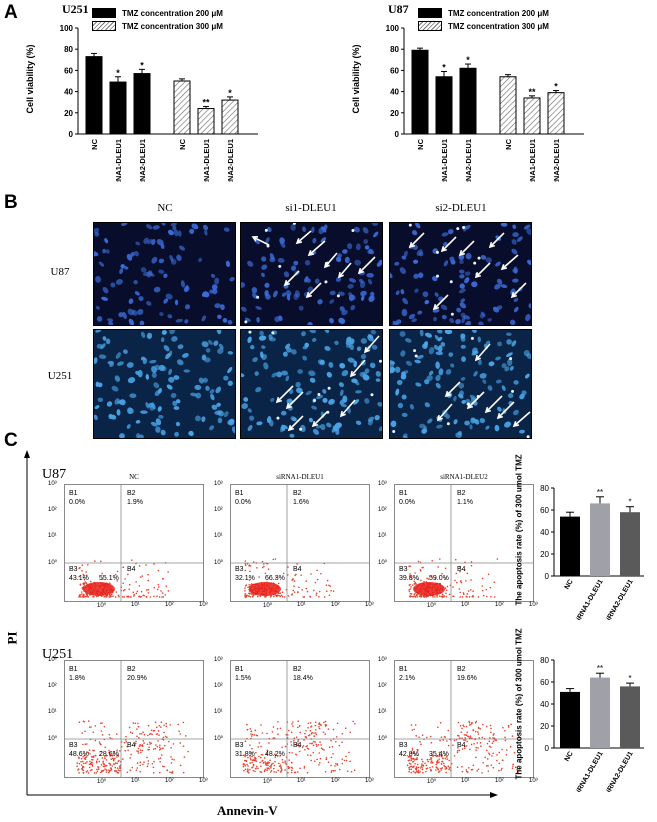 The height and width of the screenshot is (822, 657). Describe the element at coordinates (429, 589) in the screenshot. I see `event-cluster` at that location.